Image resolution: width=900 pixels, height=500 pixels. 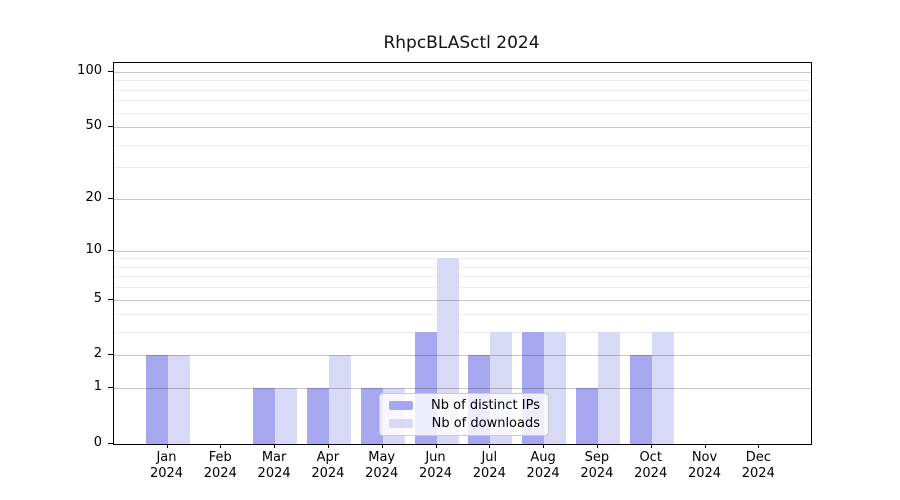 What do you see at coordinates (382, 465) in the screenshot?
I see `x-tick-label-may: May 2024` at bounding box center [382, 465].